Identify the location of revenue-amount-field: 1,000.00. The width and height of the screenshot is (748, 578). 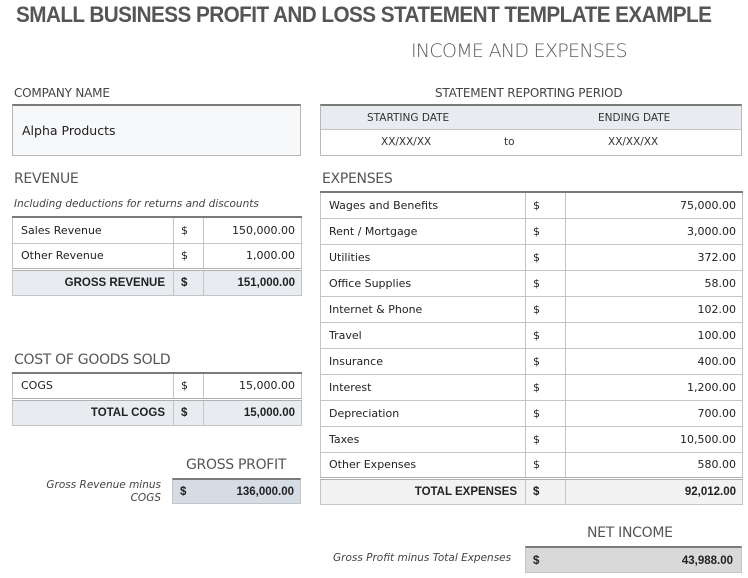
(252, 256).